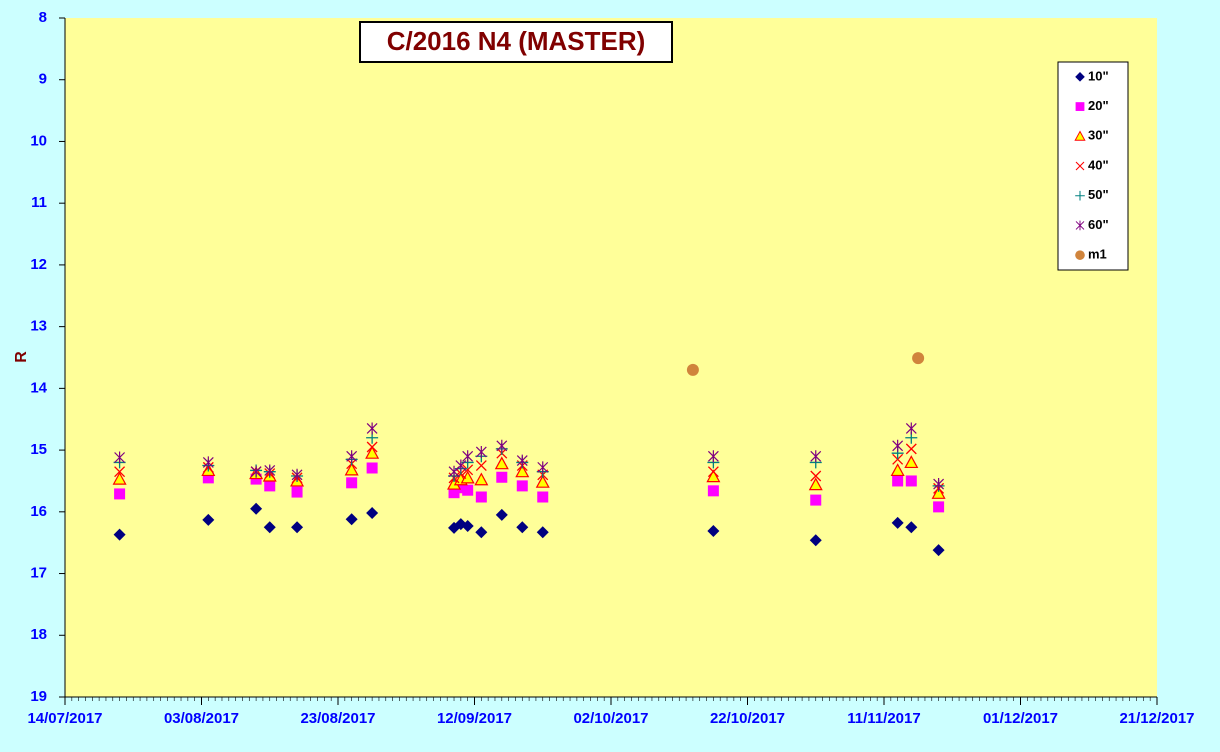 This screenshot has width=1220, height=752. Describe the element at coordinates (1156, 718) in the screenshot. I see `x-tick-label: 21/12/2017` at that location.